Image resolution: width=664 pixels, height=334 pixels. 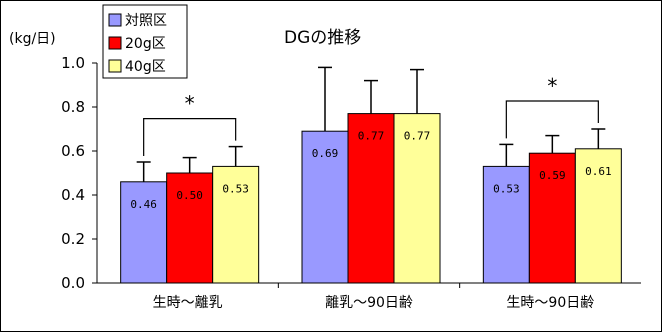 What do you see at coordinates (145, 67) in the screenshot?
I see `legend-label: 40g区` at bounding box center [145, 67].